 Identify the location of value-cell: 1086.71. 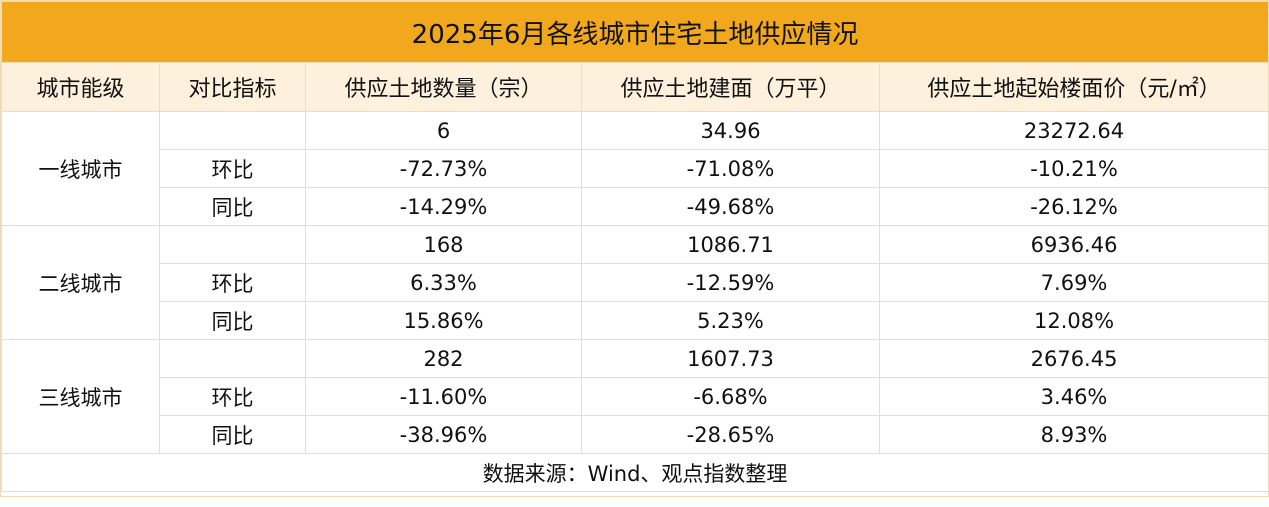
(730, 244).